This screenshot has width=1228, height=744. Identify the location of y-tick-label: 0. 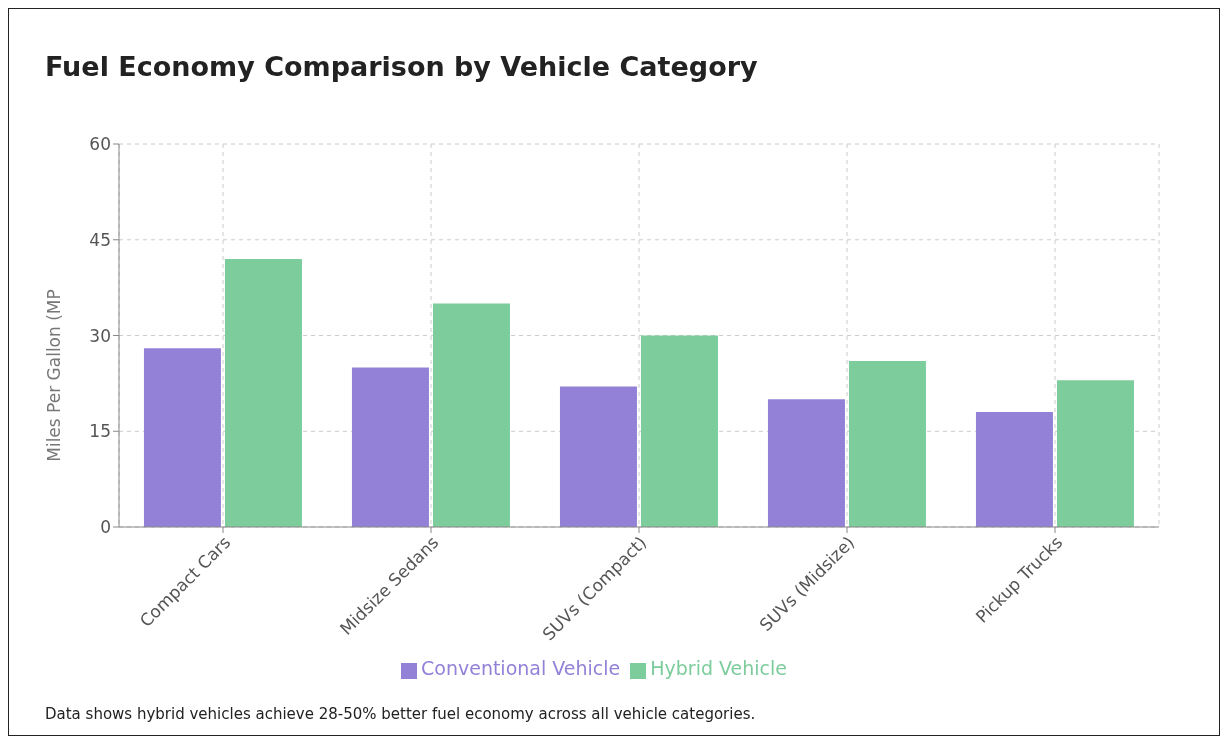
(105, 527).